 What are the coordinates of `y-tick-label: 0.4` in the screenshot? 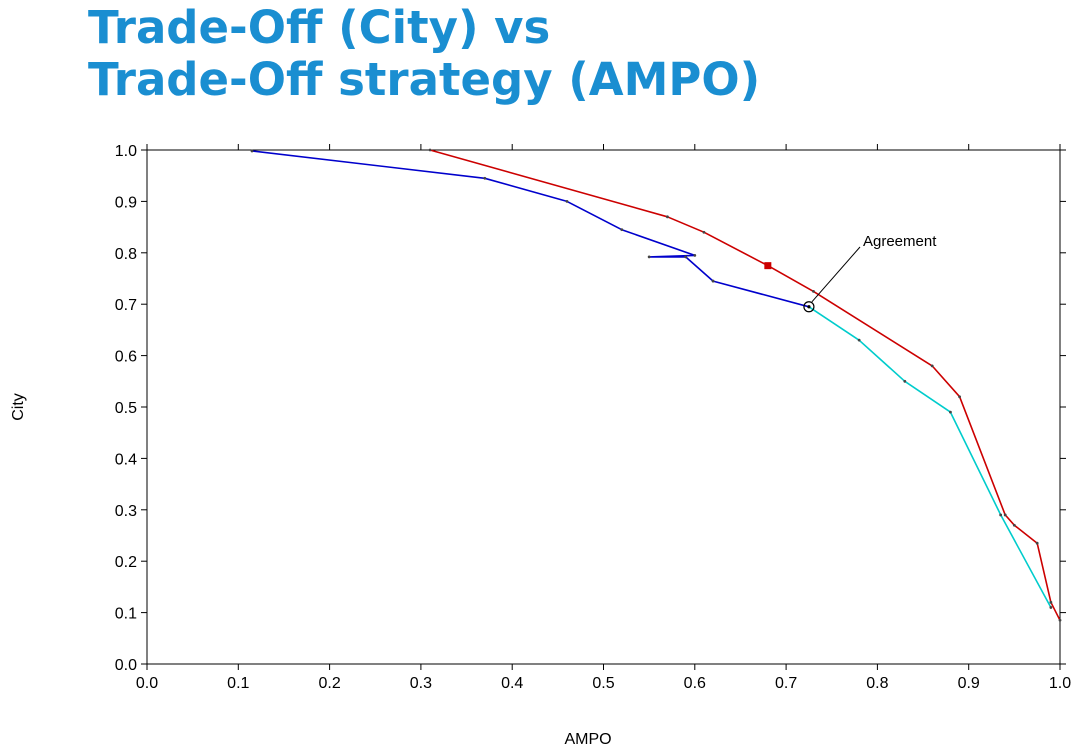 It's located at (126, 459).